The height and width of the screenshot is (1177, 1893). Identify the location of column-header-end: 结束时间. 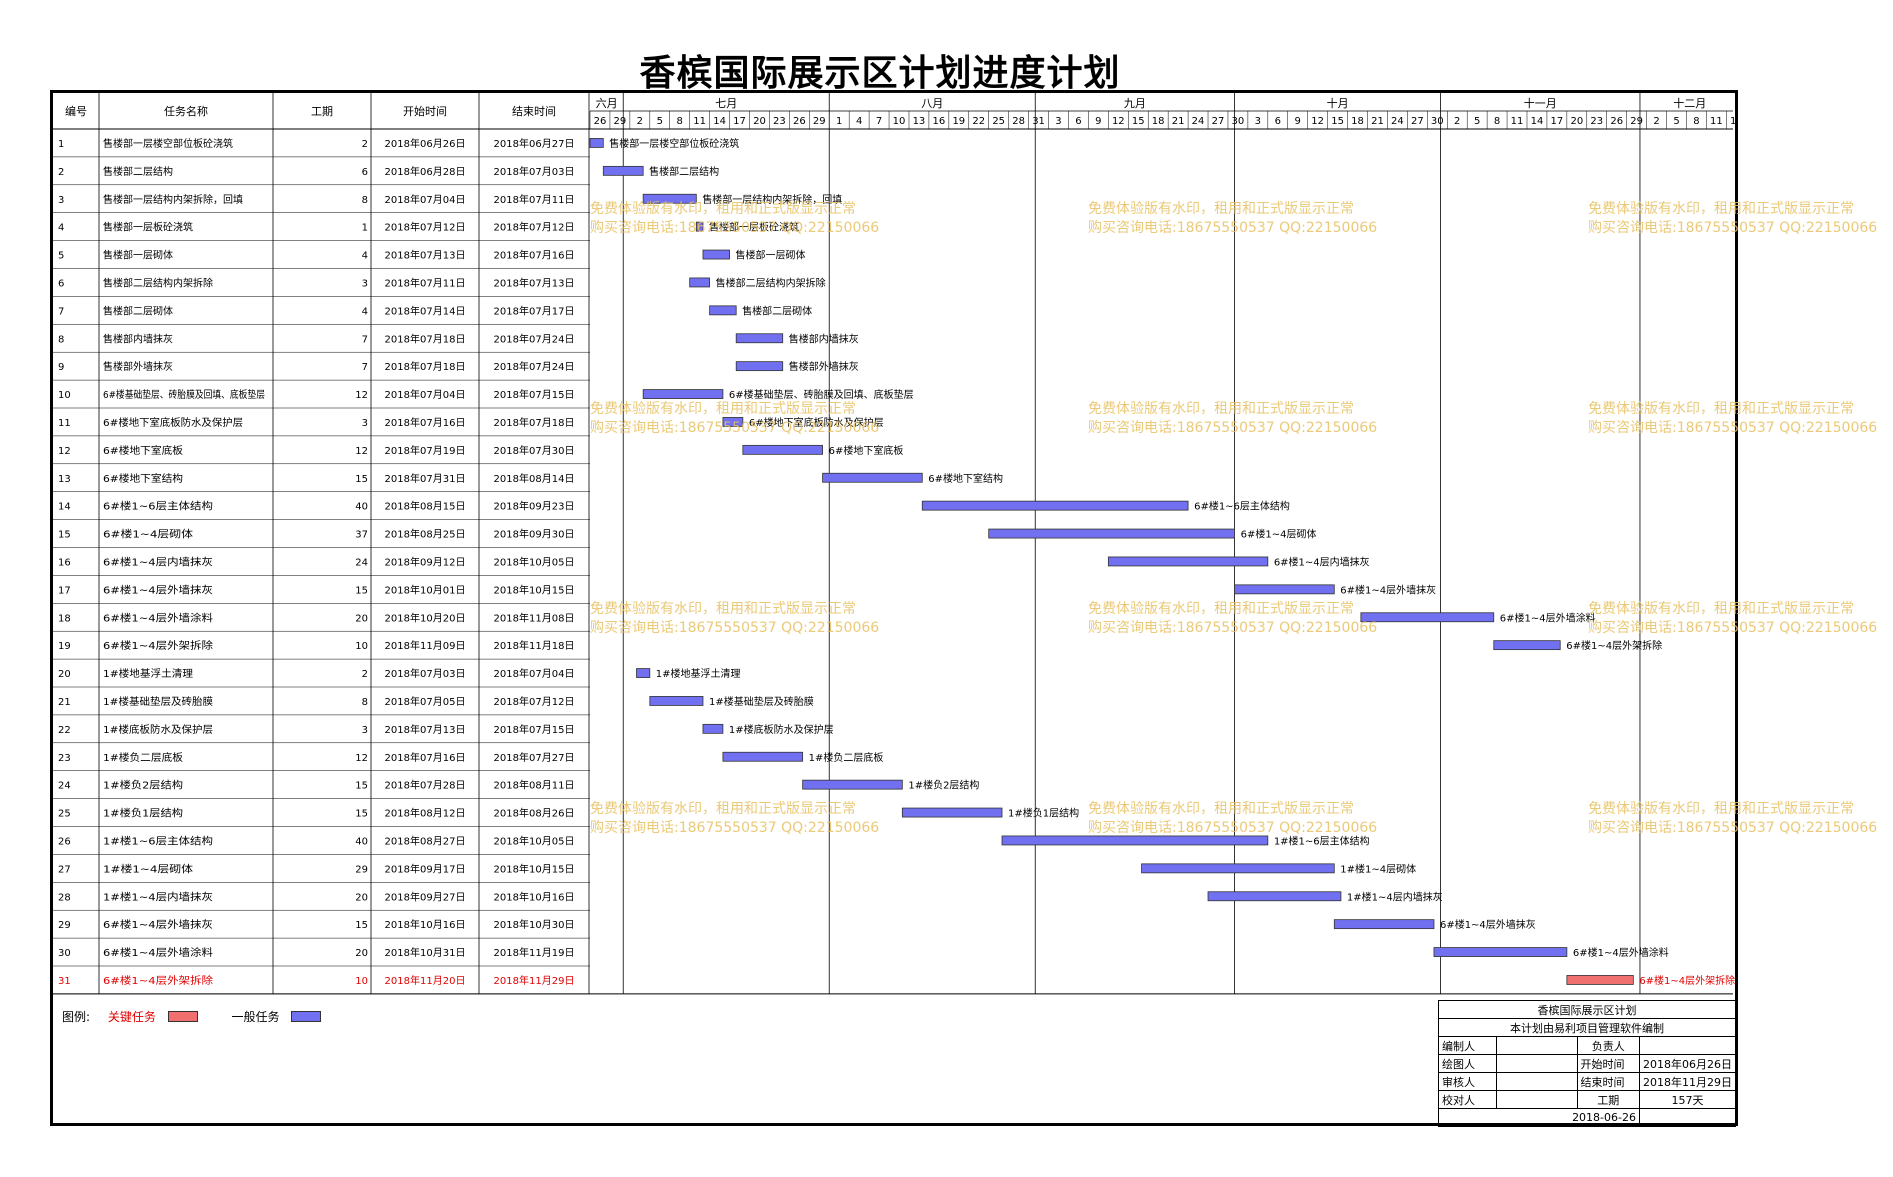
(534, 111).